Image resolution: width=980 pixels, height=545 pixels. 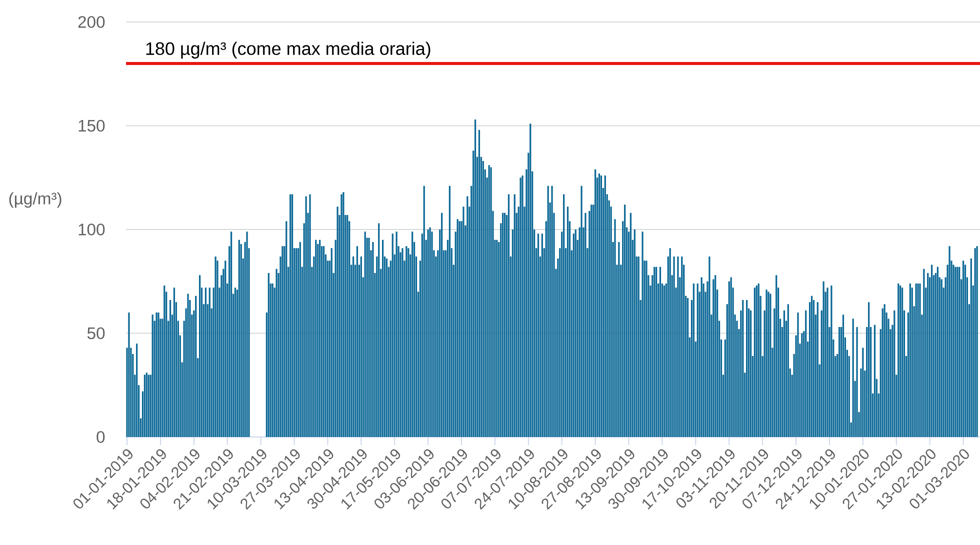 I want to click on y-tick-label: 50, so click(x=96, y=333).